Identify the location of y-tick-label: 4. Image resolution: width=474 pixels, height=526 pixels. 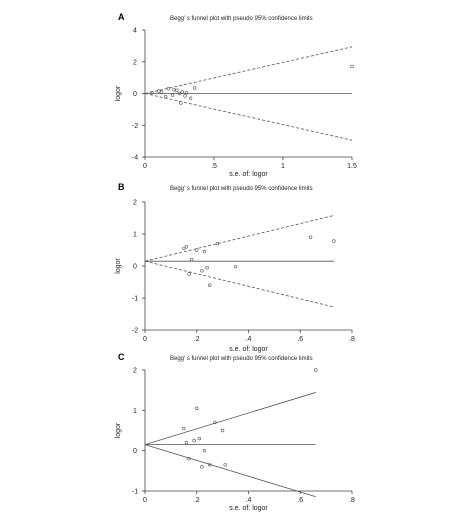
(135, 31).